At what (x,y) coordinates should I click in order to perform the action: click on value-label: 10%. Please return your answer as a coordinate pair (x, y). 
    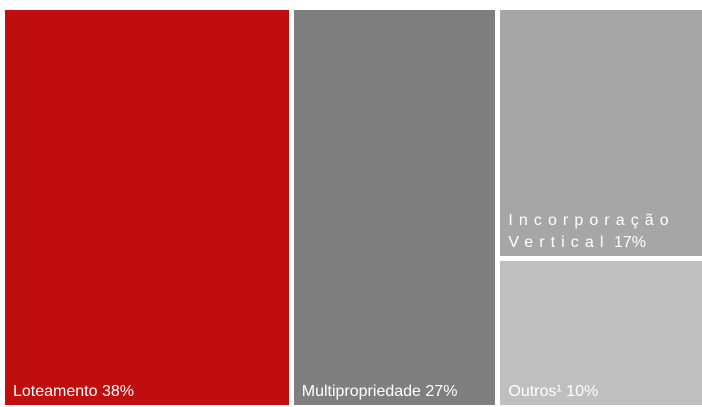
    Looking at the image, I should click on (582, 391).